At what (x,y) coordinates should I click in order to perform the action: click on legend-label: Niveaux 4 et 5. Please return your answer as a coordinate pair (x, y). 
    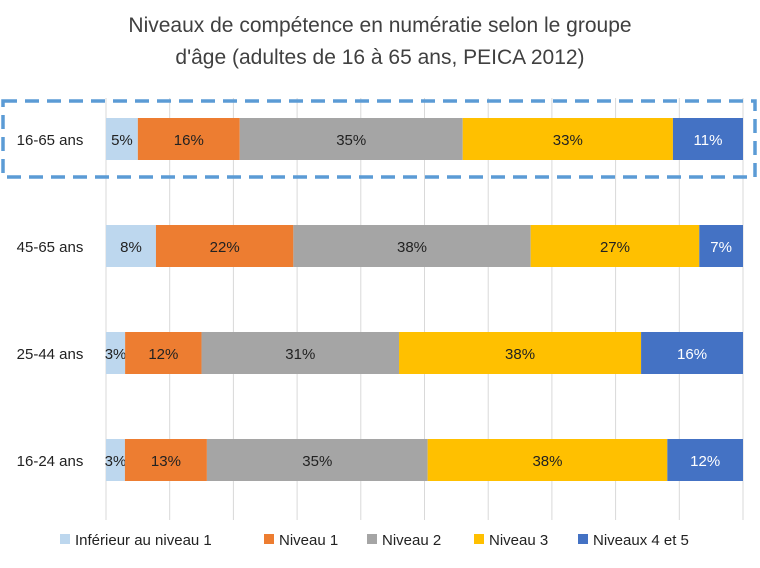
    Looking at the image, I should click on (641, 540).